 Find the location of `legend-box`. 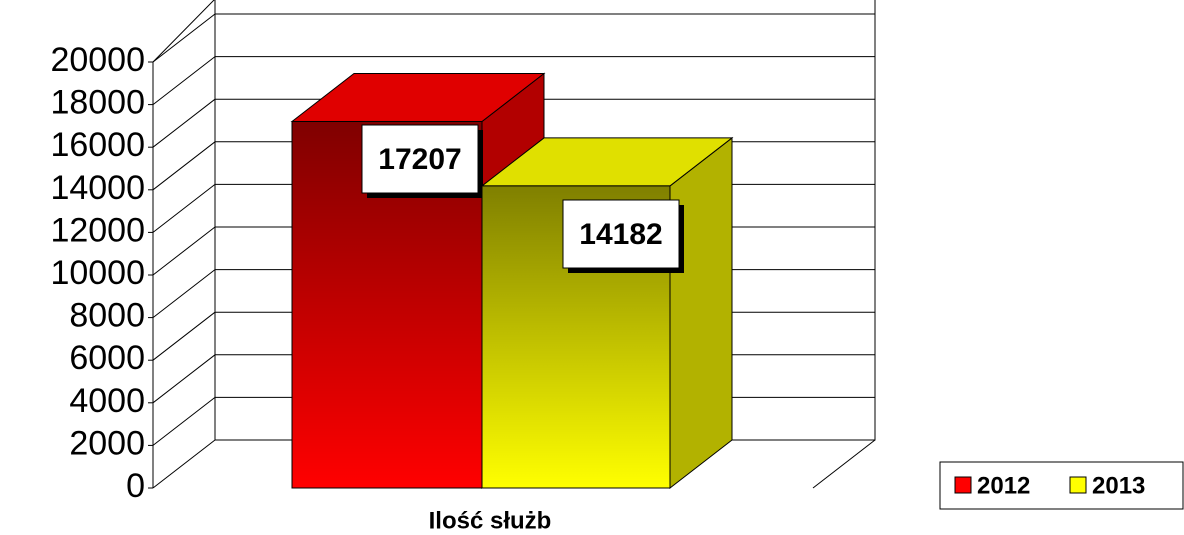

legend-box is located at coordinates (1061, 485).